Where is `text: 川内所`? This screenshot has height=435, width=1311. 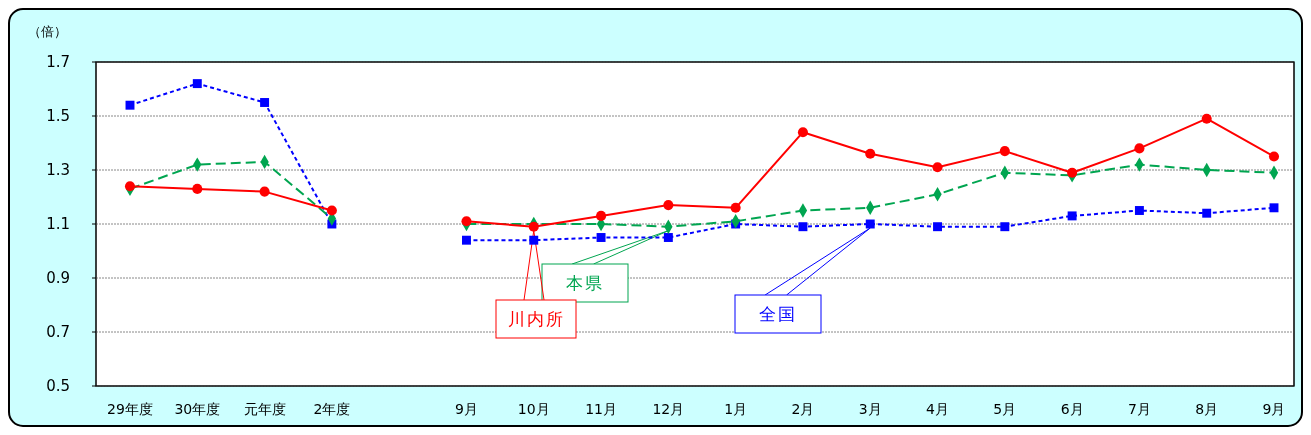 text: 川内所 is located at coordinates (536, 318).